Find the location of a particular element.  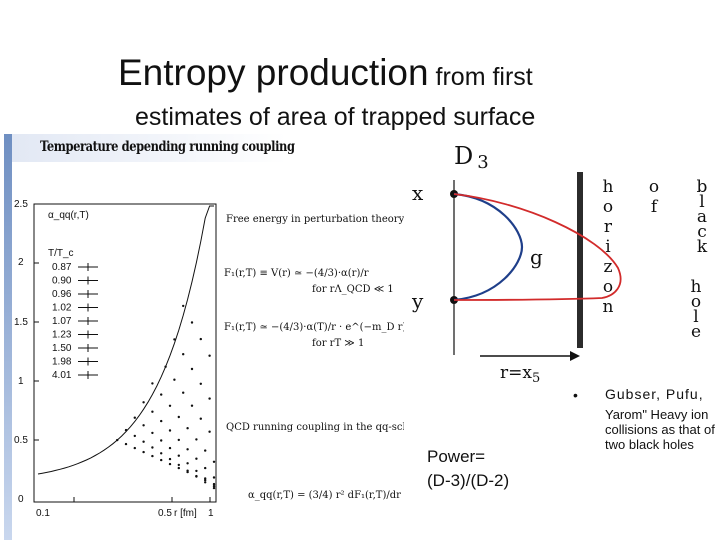

horizon-label-letter: h is located at coordinates (608, 187).